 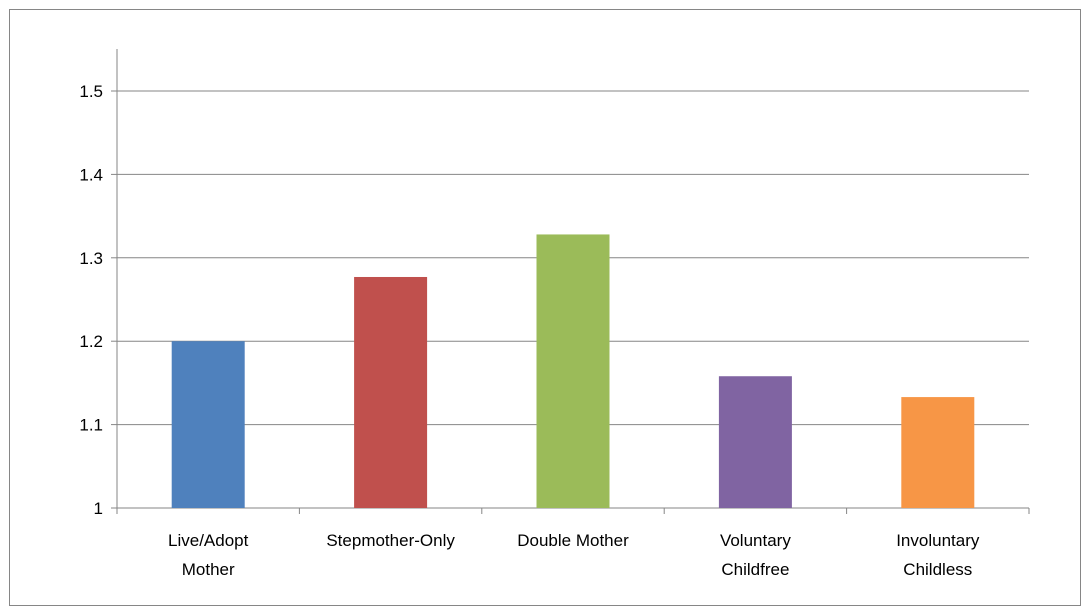 I want to click on x-tick-label: Live/Adopt, so click(x=208, y=540).